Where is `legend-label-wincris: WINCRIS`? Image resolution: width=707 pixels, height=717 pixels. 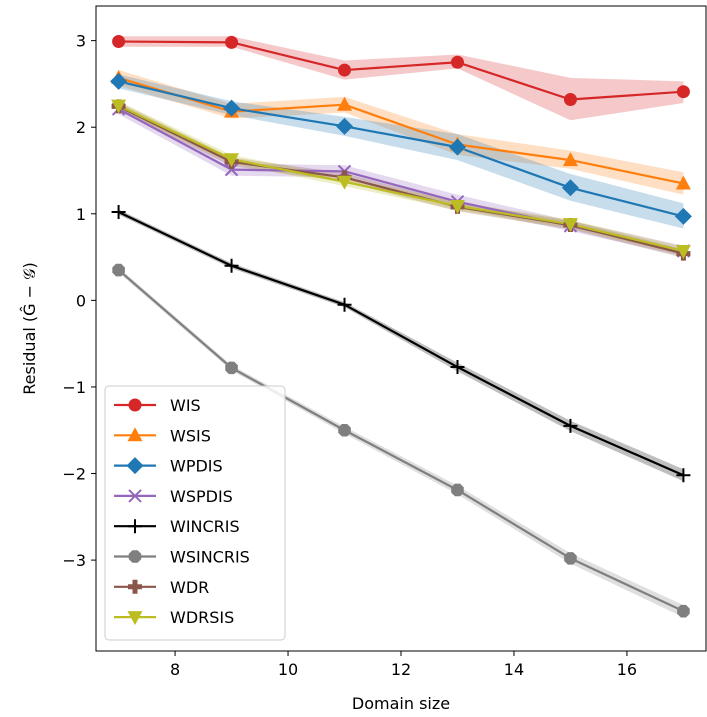 legend-label-wincris: WINCRIS is located at coordinates (205, 526).